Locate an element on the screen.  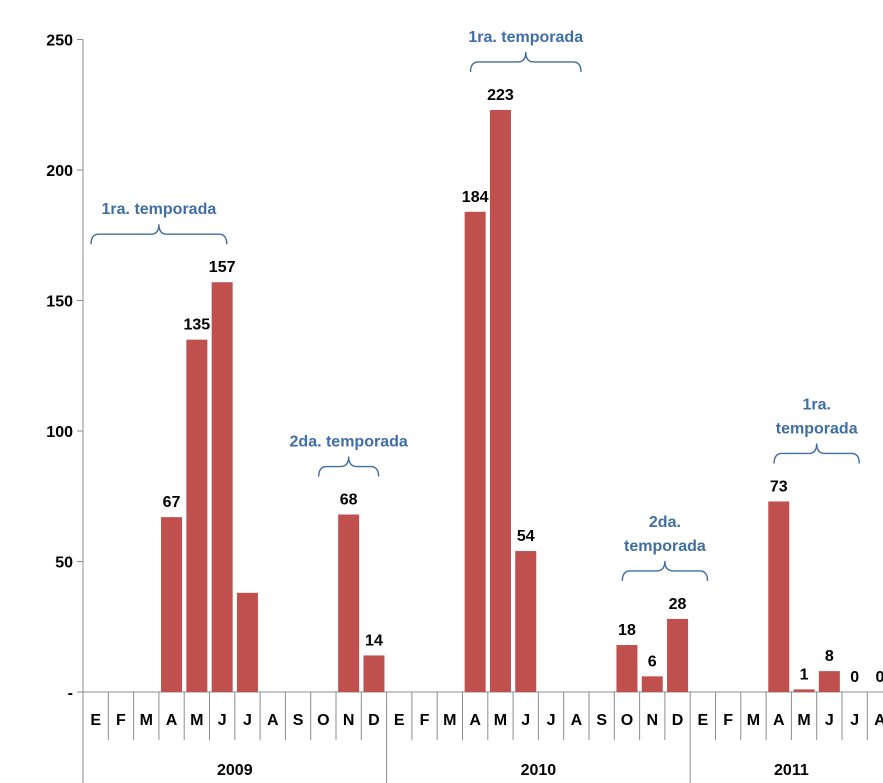
y-tick-label: 150 is located at coordinates (59, 302).